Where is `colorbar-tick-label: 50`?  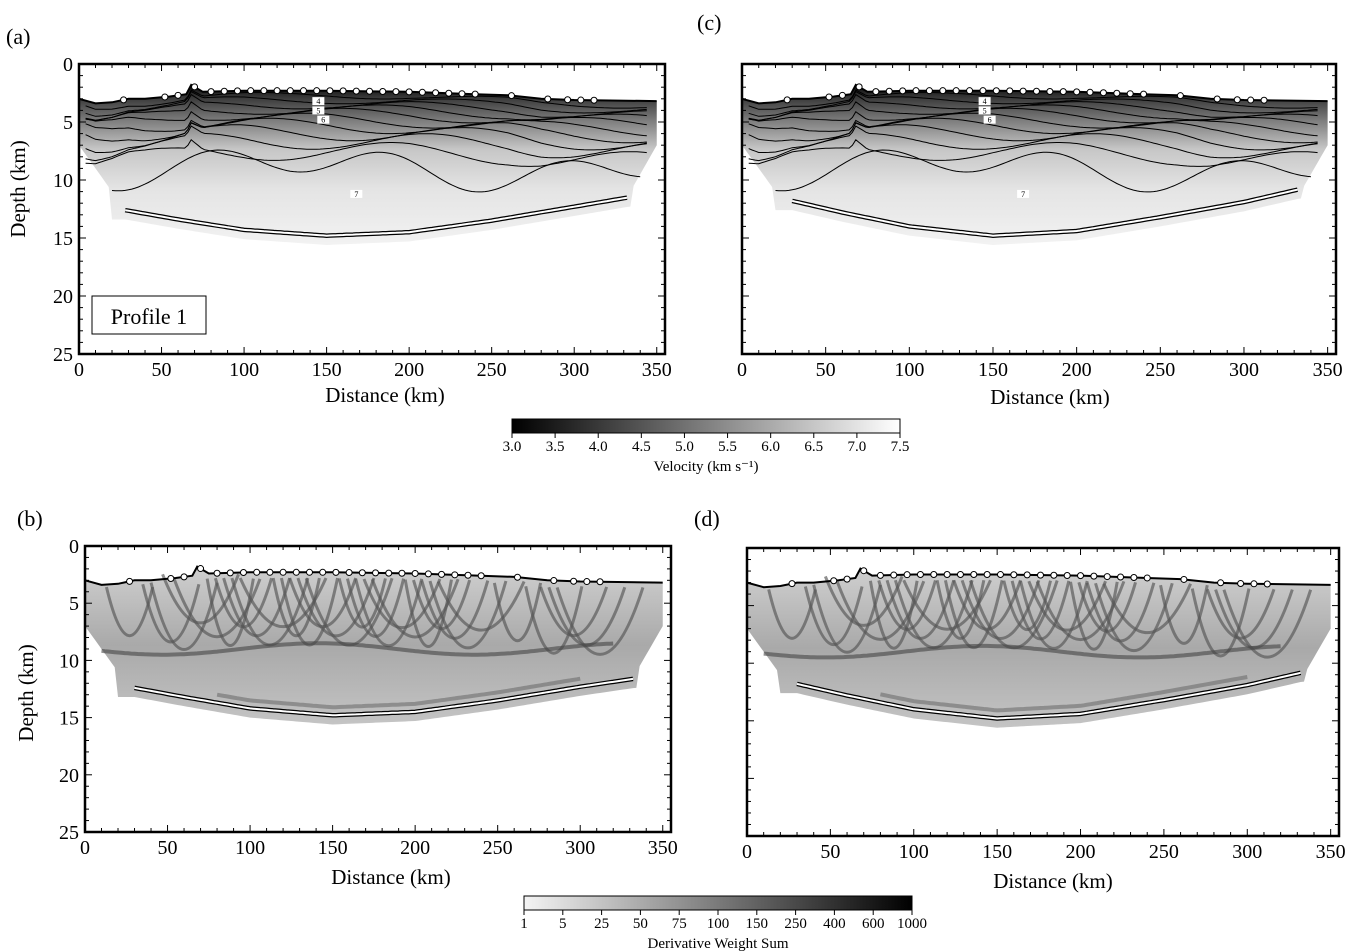 colorbar-tick-label: 50 is located at coordinates (640, 924).